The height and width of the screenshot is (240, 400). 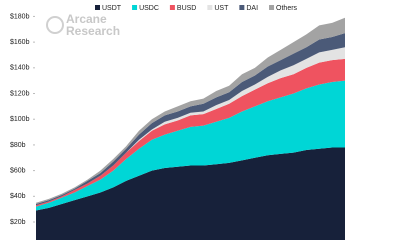 I want to click on legend-label: BUSD, so click(x=186, y=8).